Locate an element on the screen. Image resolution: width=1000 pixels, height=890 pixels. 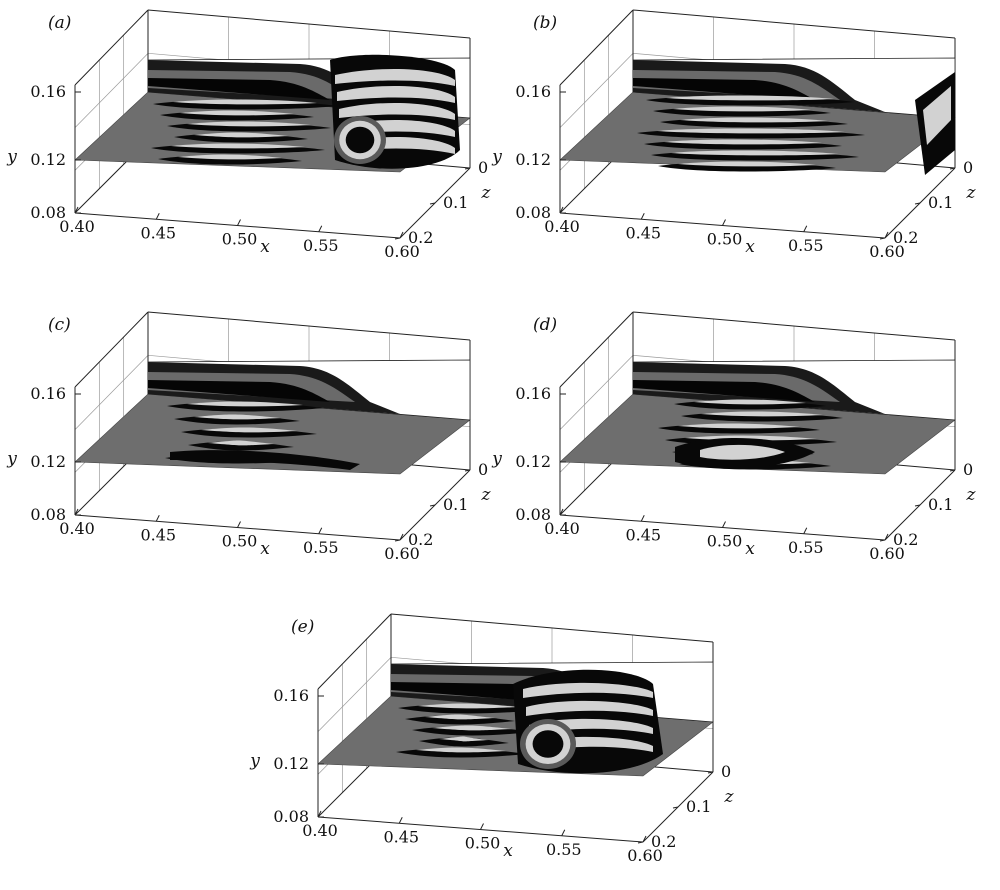
wake-blob-highlight is located at coordinates (742, 452).